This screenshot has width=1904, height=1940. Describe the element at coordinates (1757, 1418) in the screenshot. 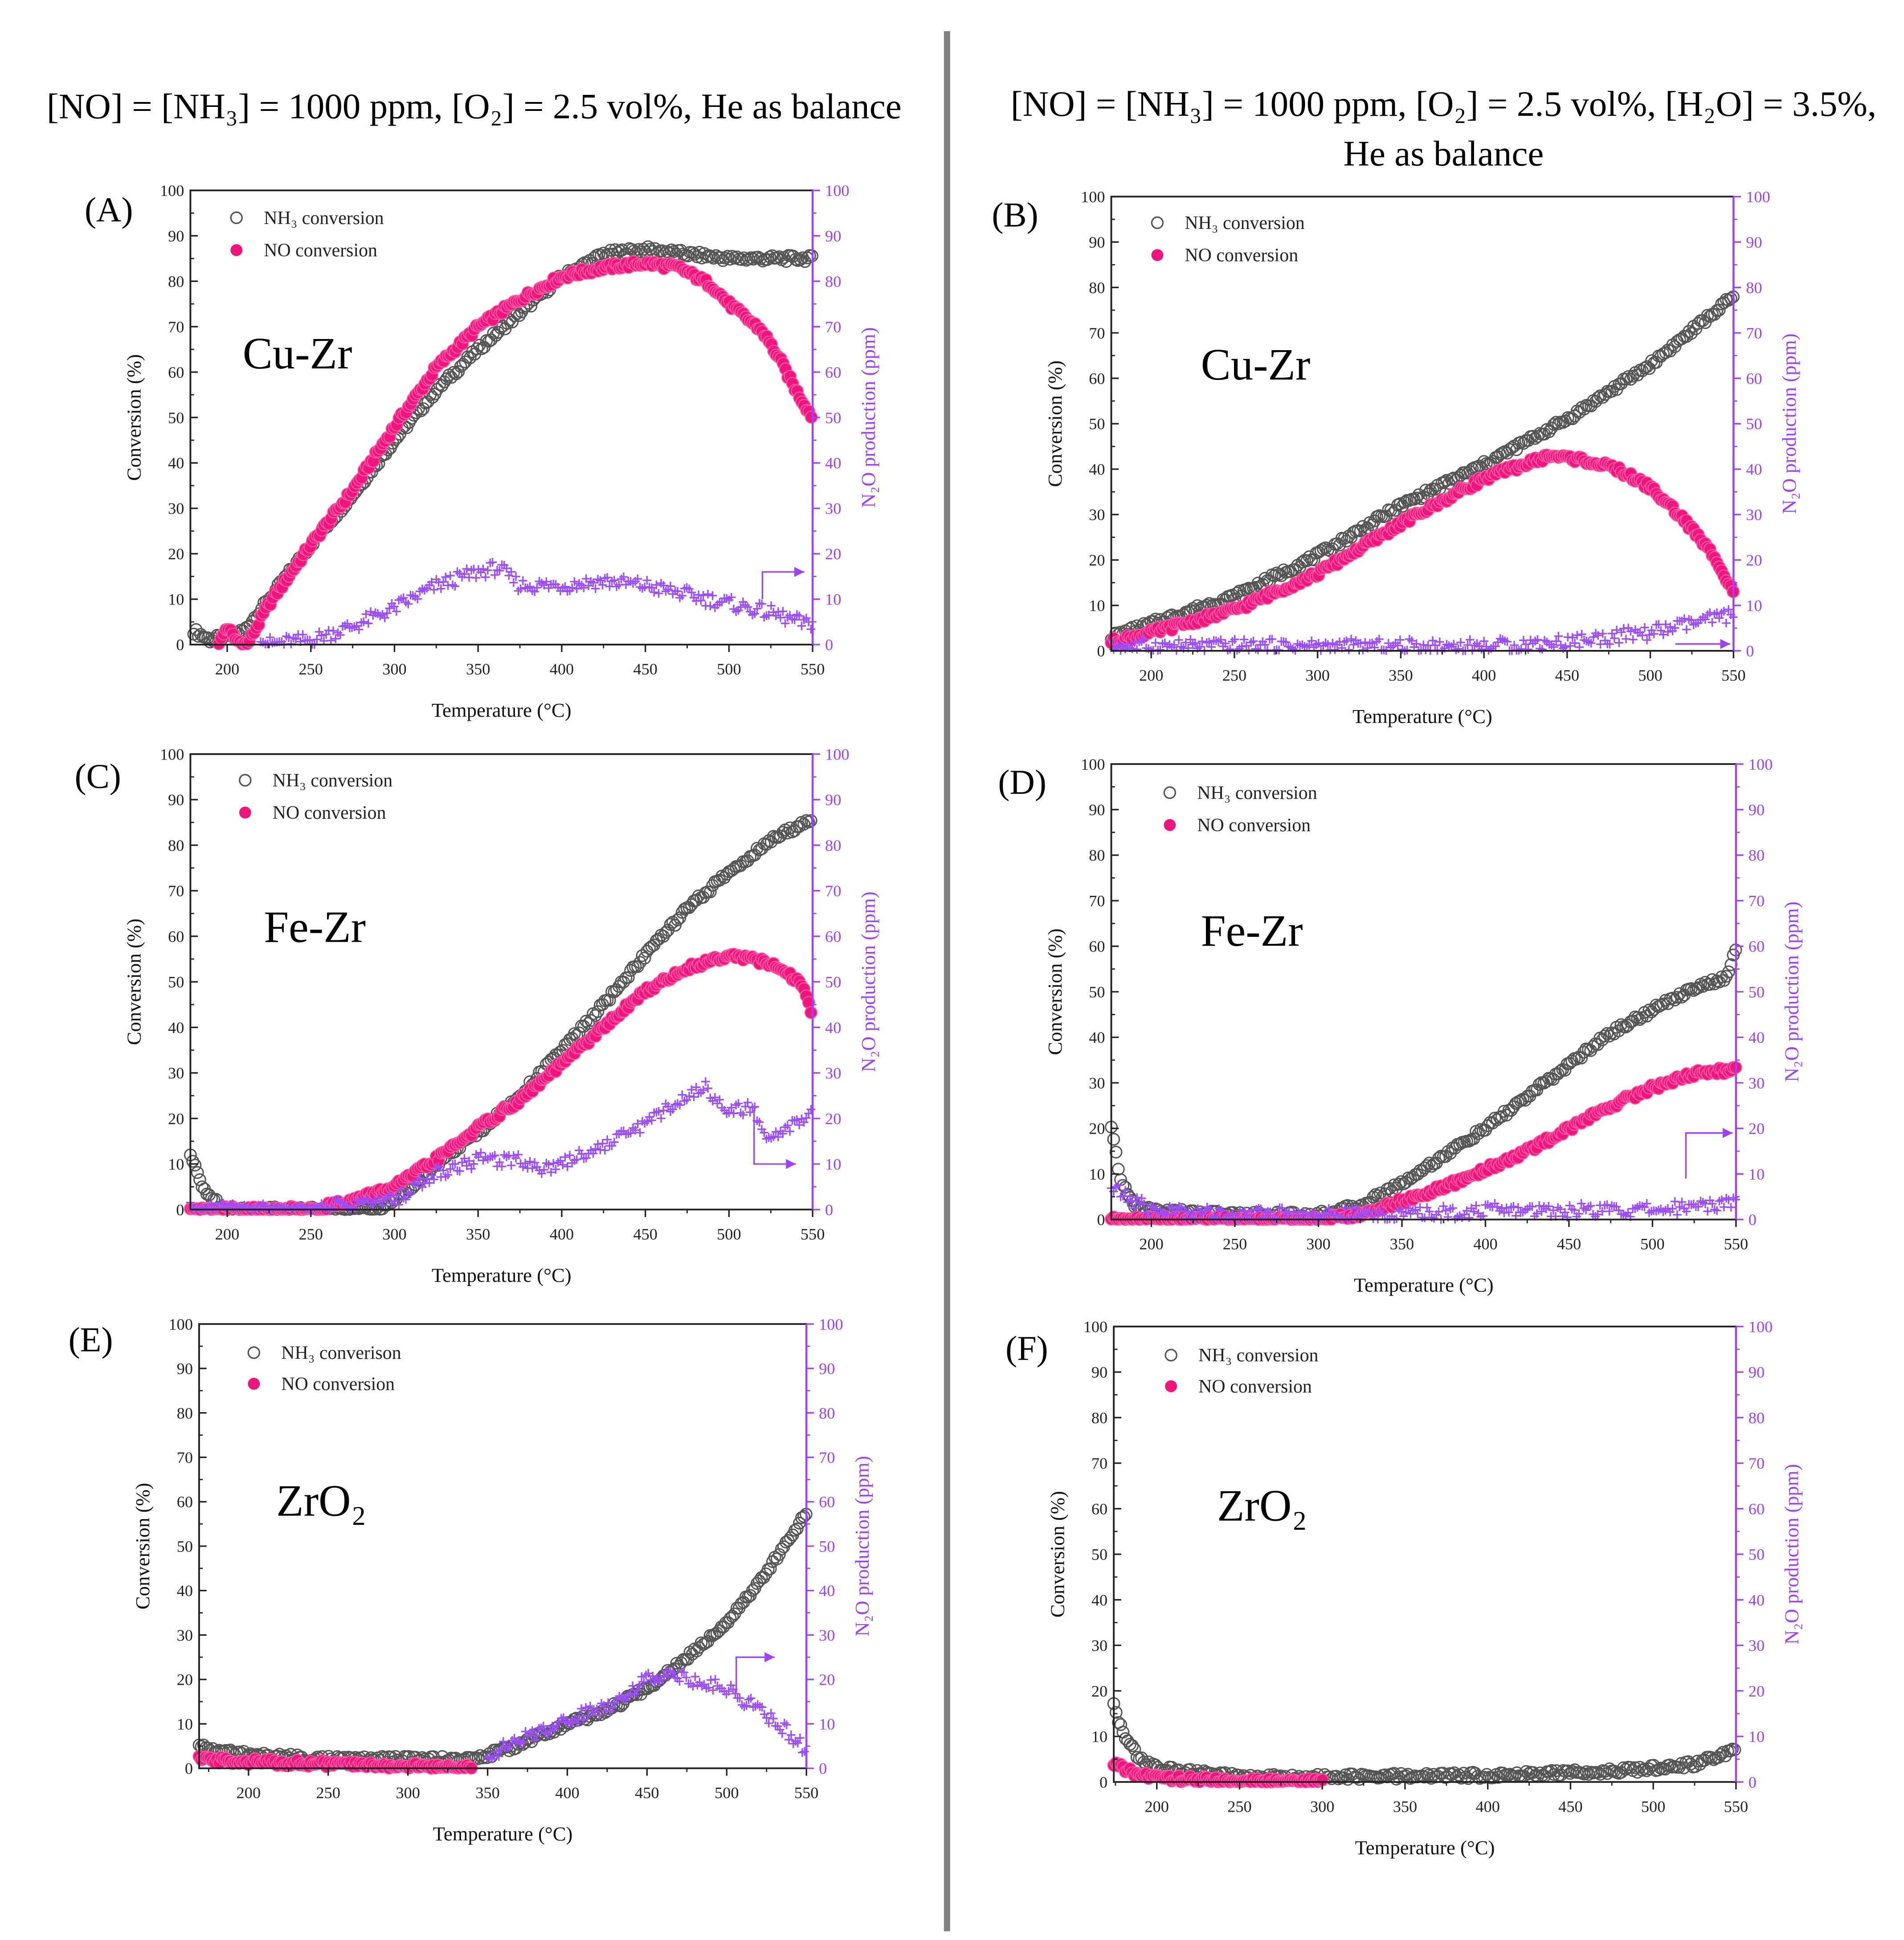

I see `y2-tick-label: 80` at that location.